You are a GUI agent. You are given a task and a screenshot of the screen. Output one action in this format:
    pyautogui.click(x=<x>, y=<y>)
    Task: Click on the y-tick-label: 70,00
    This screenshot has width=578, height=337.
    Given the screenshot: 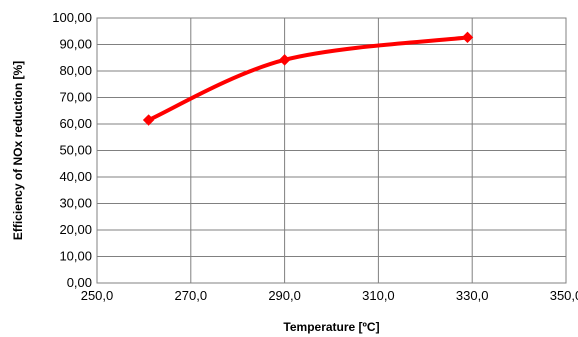 What is the action you would take?
    pyautogui.click(x=75, y=97)
    